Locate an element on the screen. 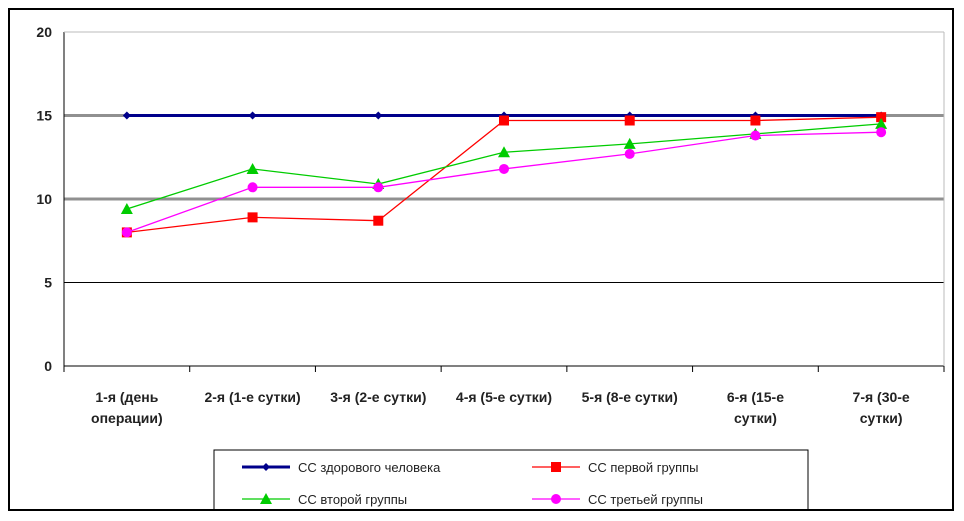 This screenshot has width=964, height=521. x-category-label: 7-я (30-е сутки) is located at coordinates (881, 407).